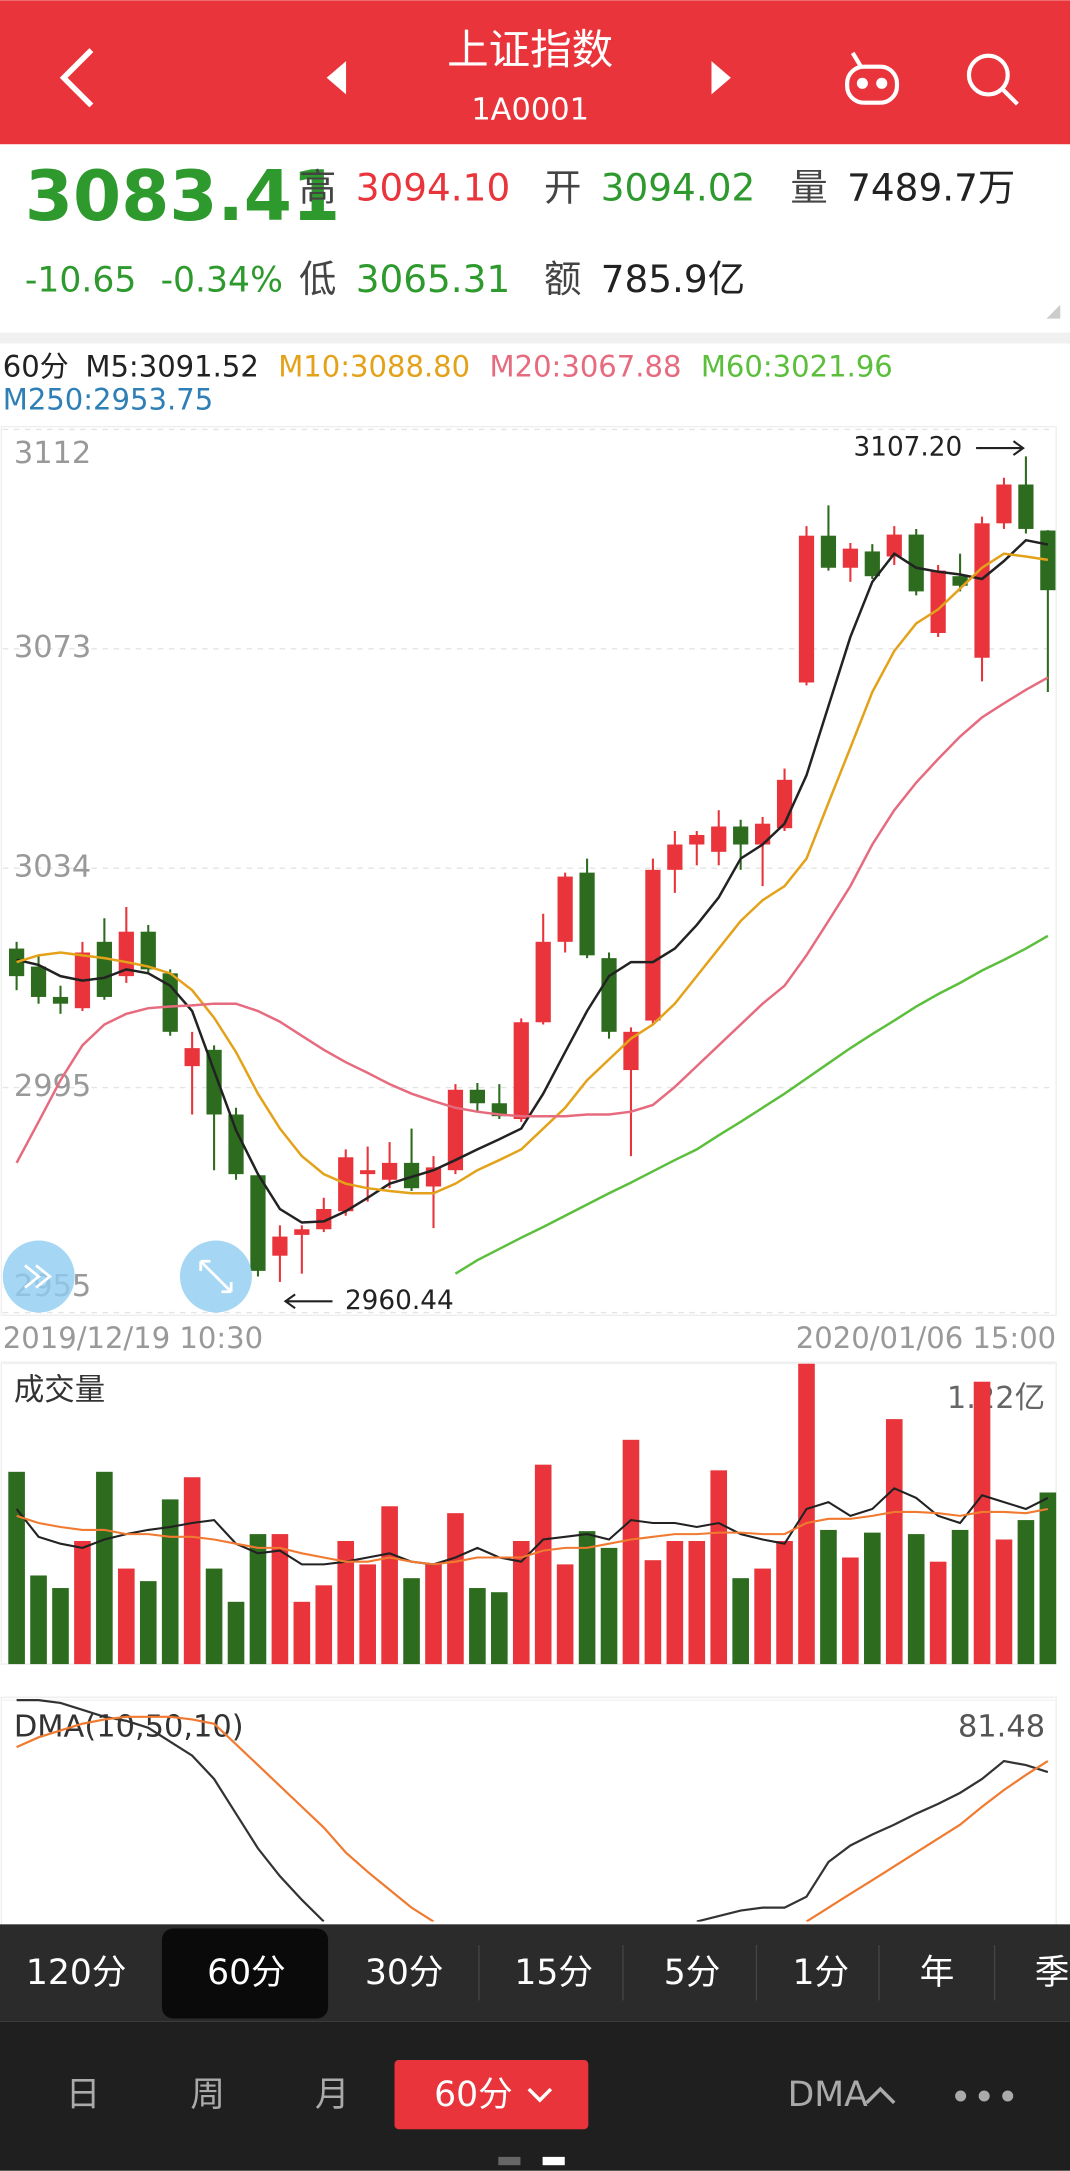 The image size is (1070, 2171). I want to click on x-tick-label: 2019/12/19 10:30, so click(133, 1338).